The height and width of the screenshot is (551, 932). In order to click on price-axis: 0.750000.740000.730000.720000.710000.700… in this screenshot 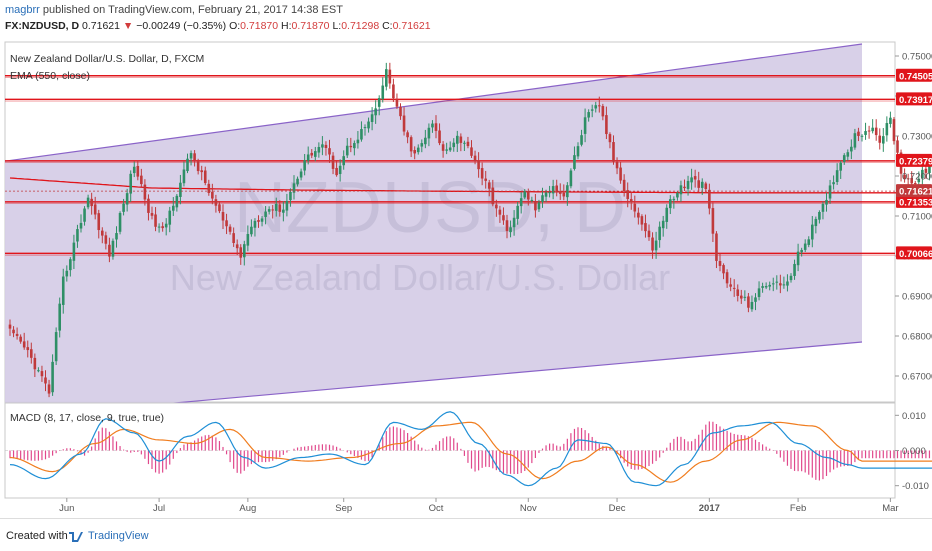, I will do `click(913, 217)`.